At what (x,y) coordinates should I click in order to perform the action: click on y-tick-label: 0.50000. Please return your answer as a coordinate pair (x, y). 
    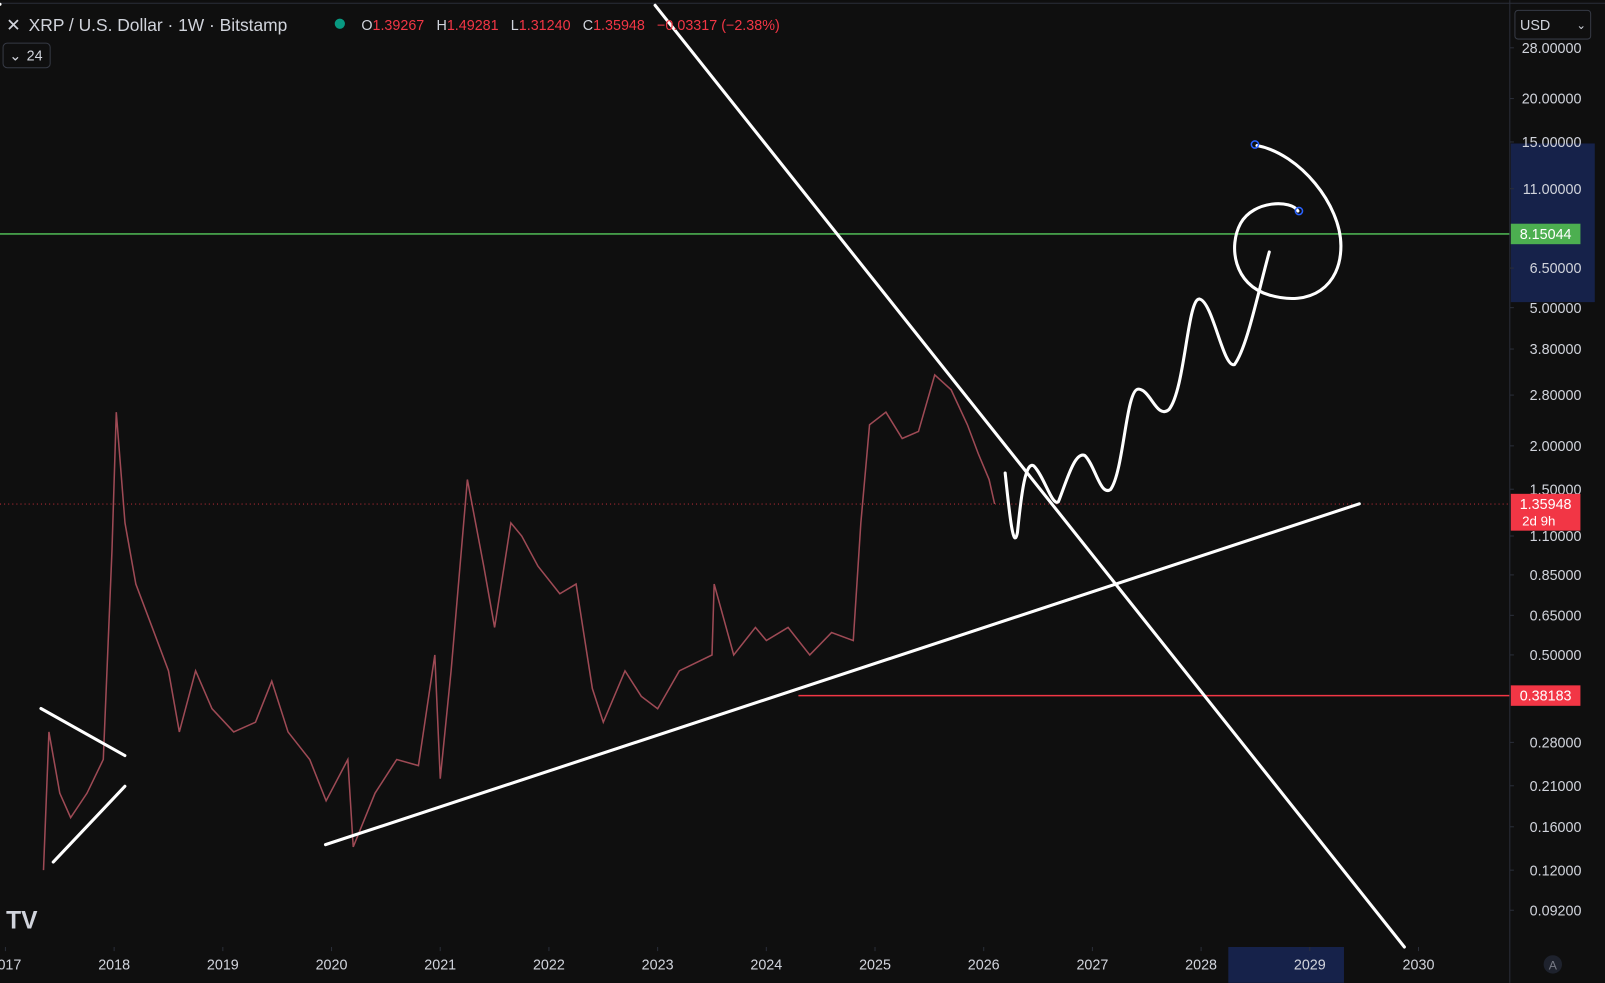
    Looking at the image, I should click on (1556, 656).